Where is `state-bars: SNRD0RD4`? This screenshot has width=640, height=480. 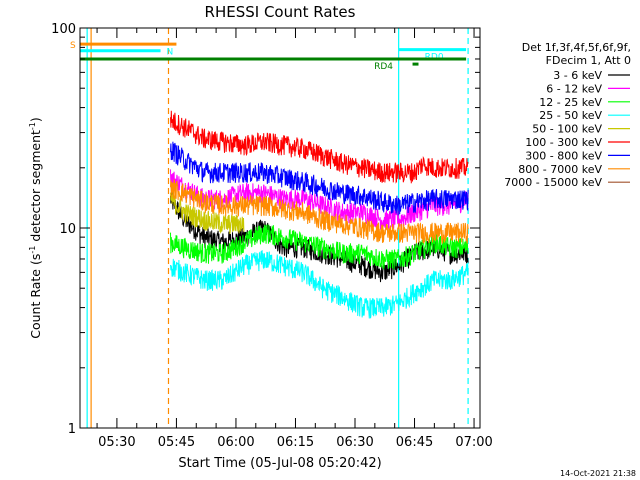
state-bars: SNRD0RD4 is located at coordinates (268, 56).